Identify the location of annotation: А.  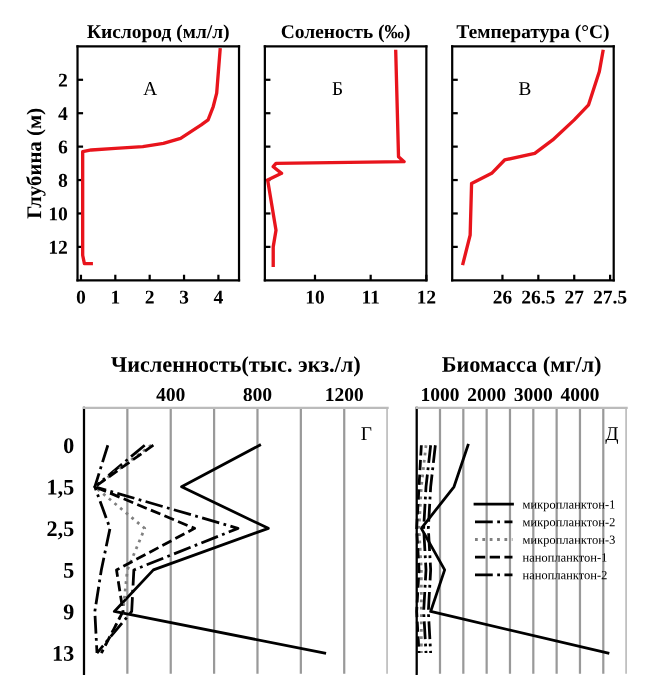
(150, 88).